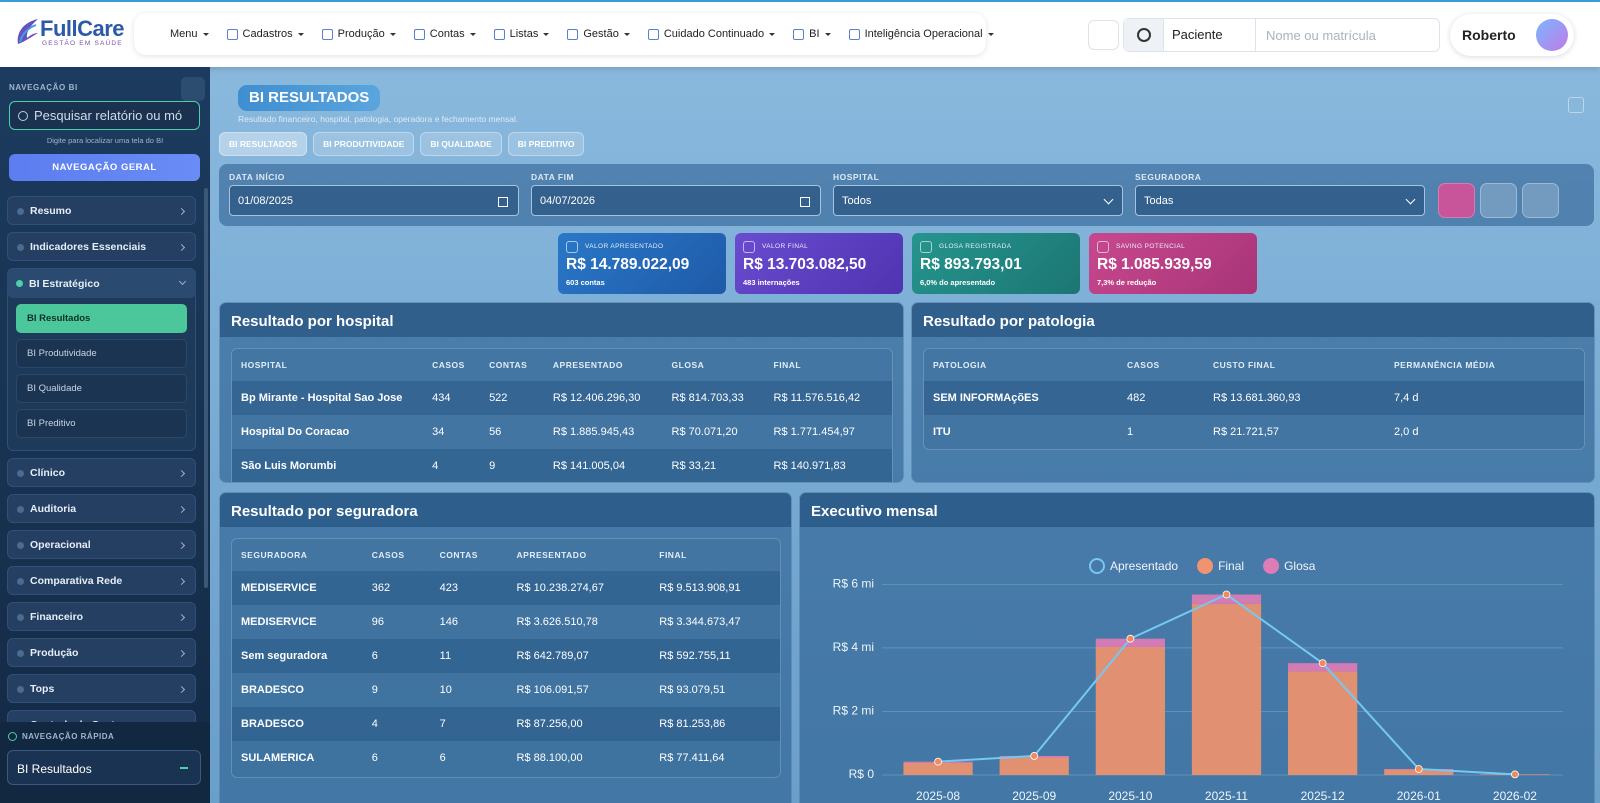 The image size is (1600, 803). I want to click on logo-tagline: GESTÃO EM SAÚDE, so click(82, 43).